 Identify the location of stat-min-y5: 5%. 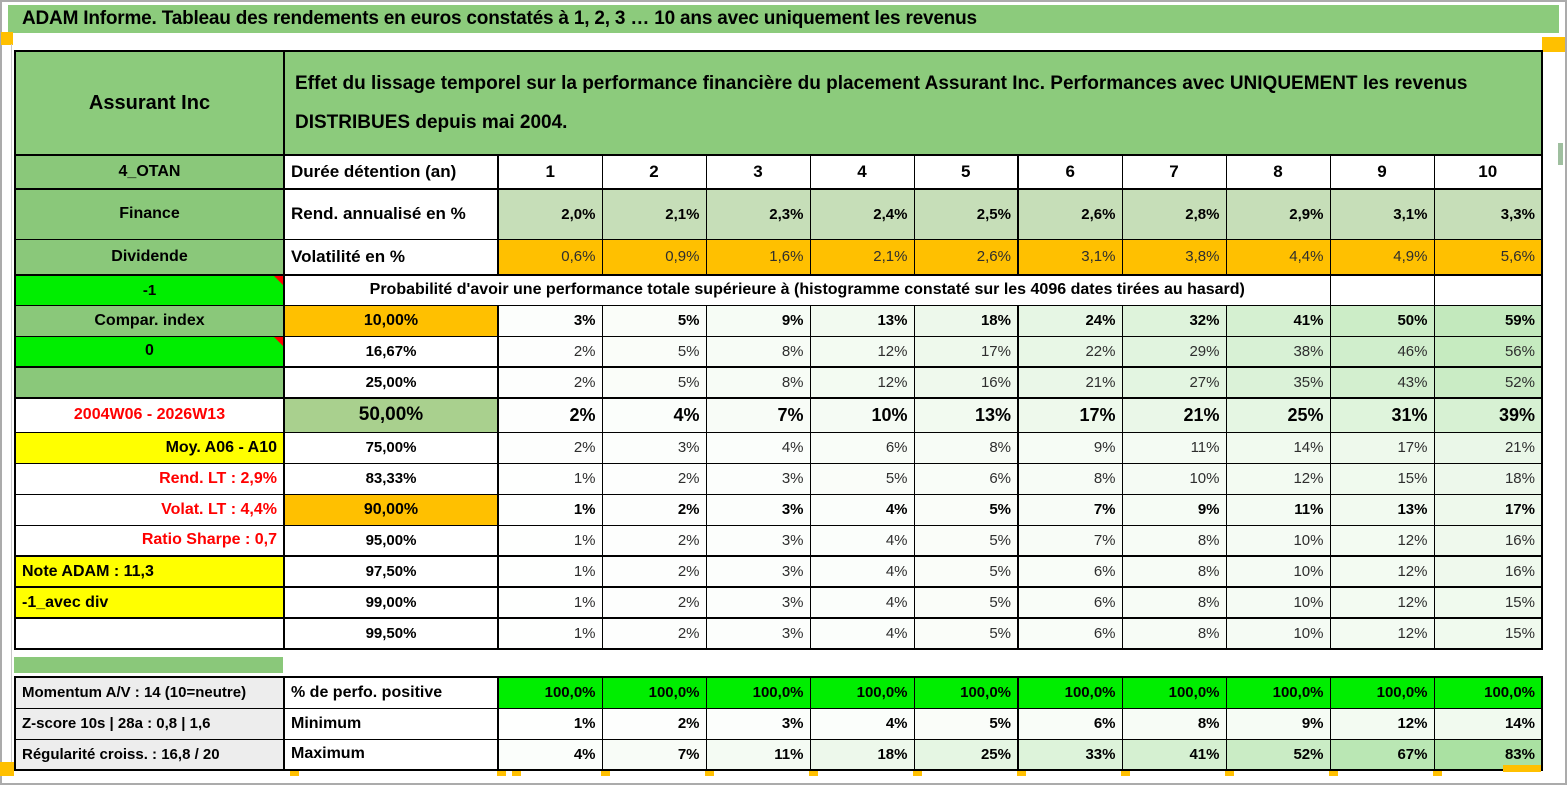
(966, 723).